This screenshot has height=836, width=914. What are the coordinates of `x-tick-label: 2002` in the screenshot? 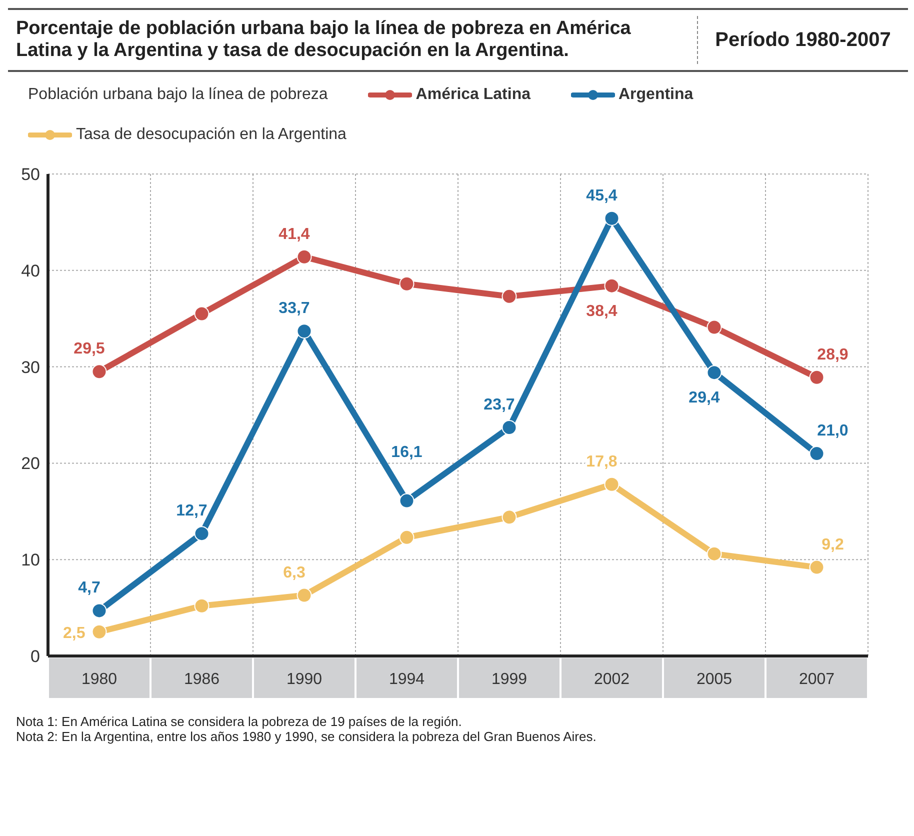 It's located at (612, 679).